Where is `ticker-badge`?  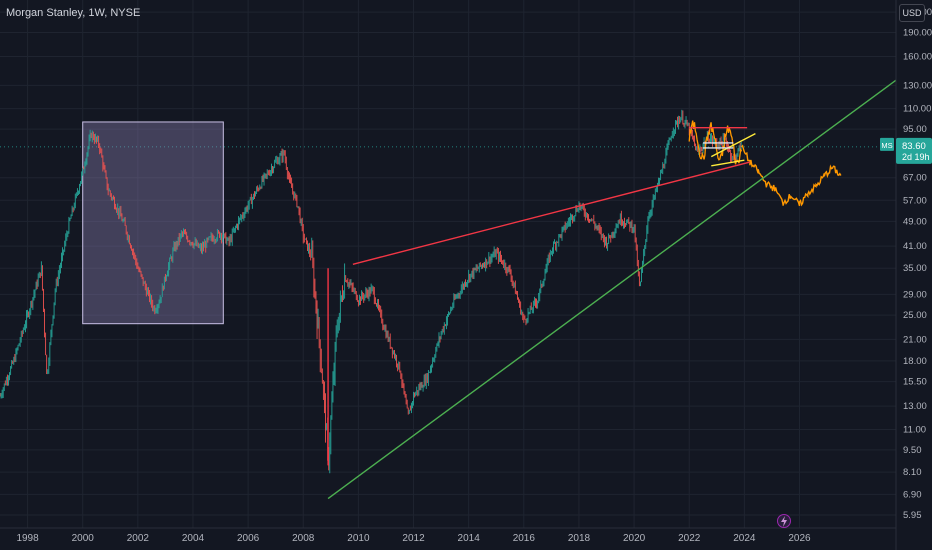 ticker-badge is located at coordinates (887, 144).